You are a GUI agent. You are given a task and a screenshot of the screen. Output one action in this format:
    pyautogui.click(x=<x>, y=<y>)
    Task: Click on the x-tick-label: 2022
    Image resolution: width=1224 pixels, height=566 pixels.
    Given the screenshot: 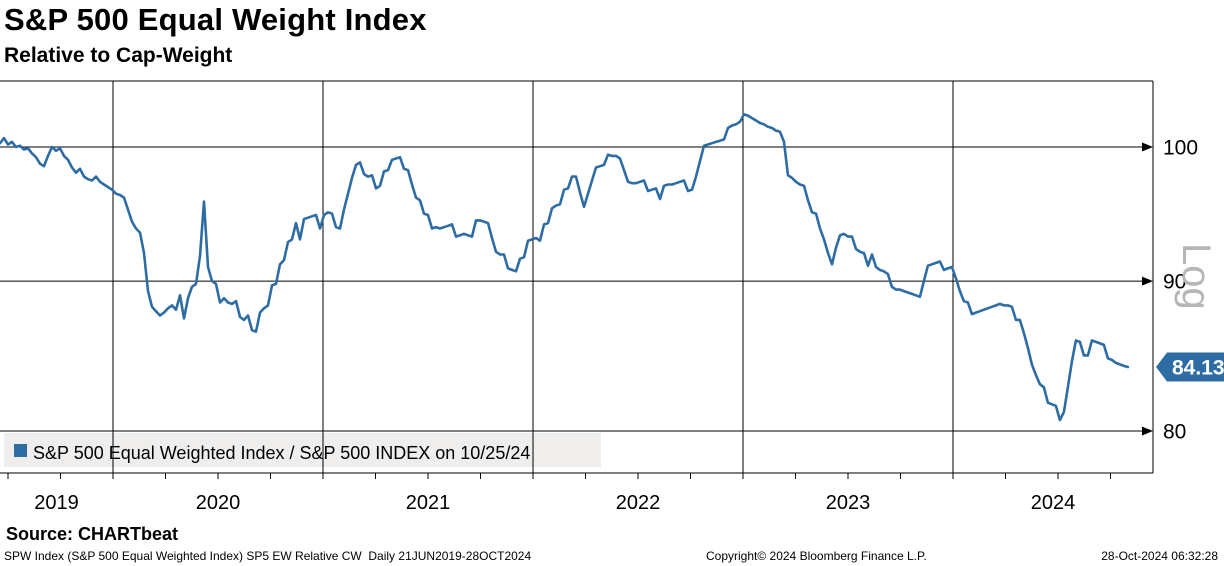 What is the action you would take?
    pyautogui.click(x=638, y=503)
    